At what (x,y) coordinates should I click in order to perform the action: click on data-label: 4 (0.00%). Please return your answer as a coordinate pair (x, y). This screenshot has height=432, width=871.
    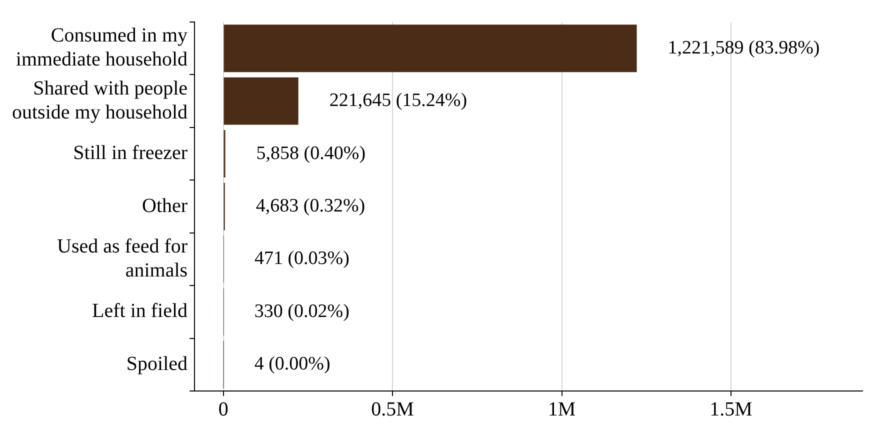
    Looking at the image, I should click on (292, 364).